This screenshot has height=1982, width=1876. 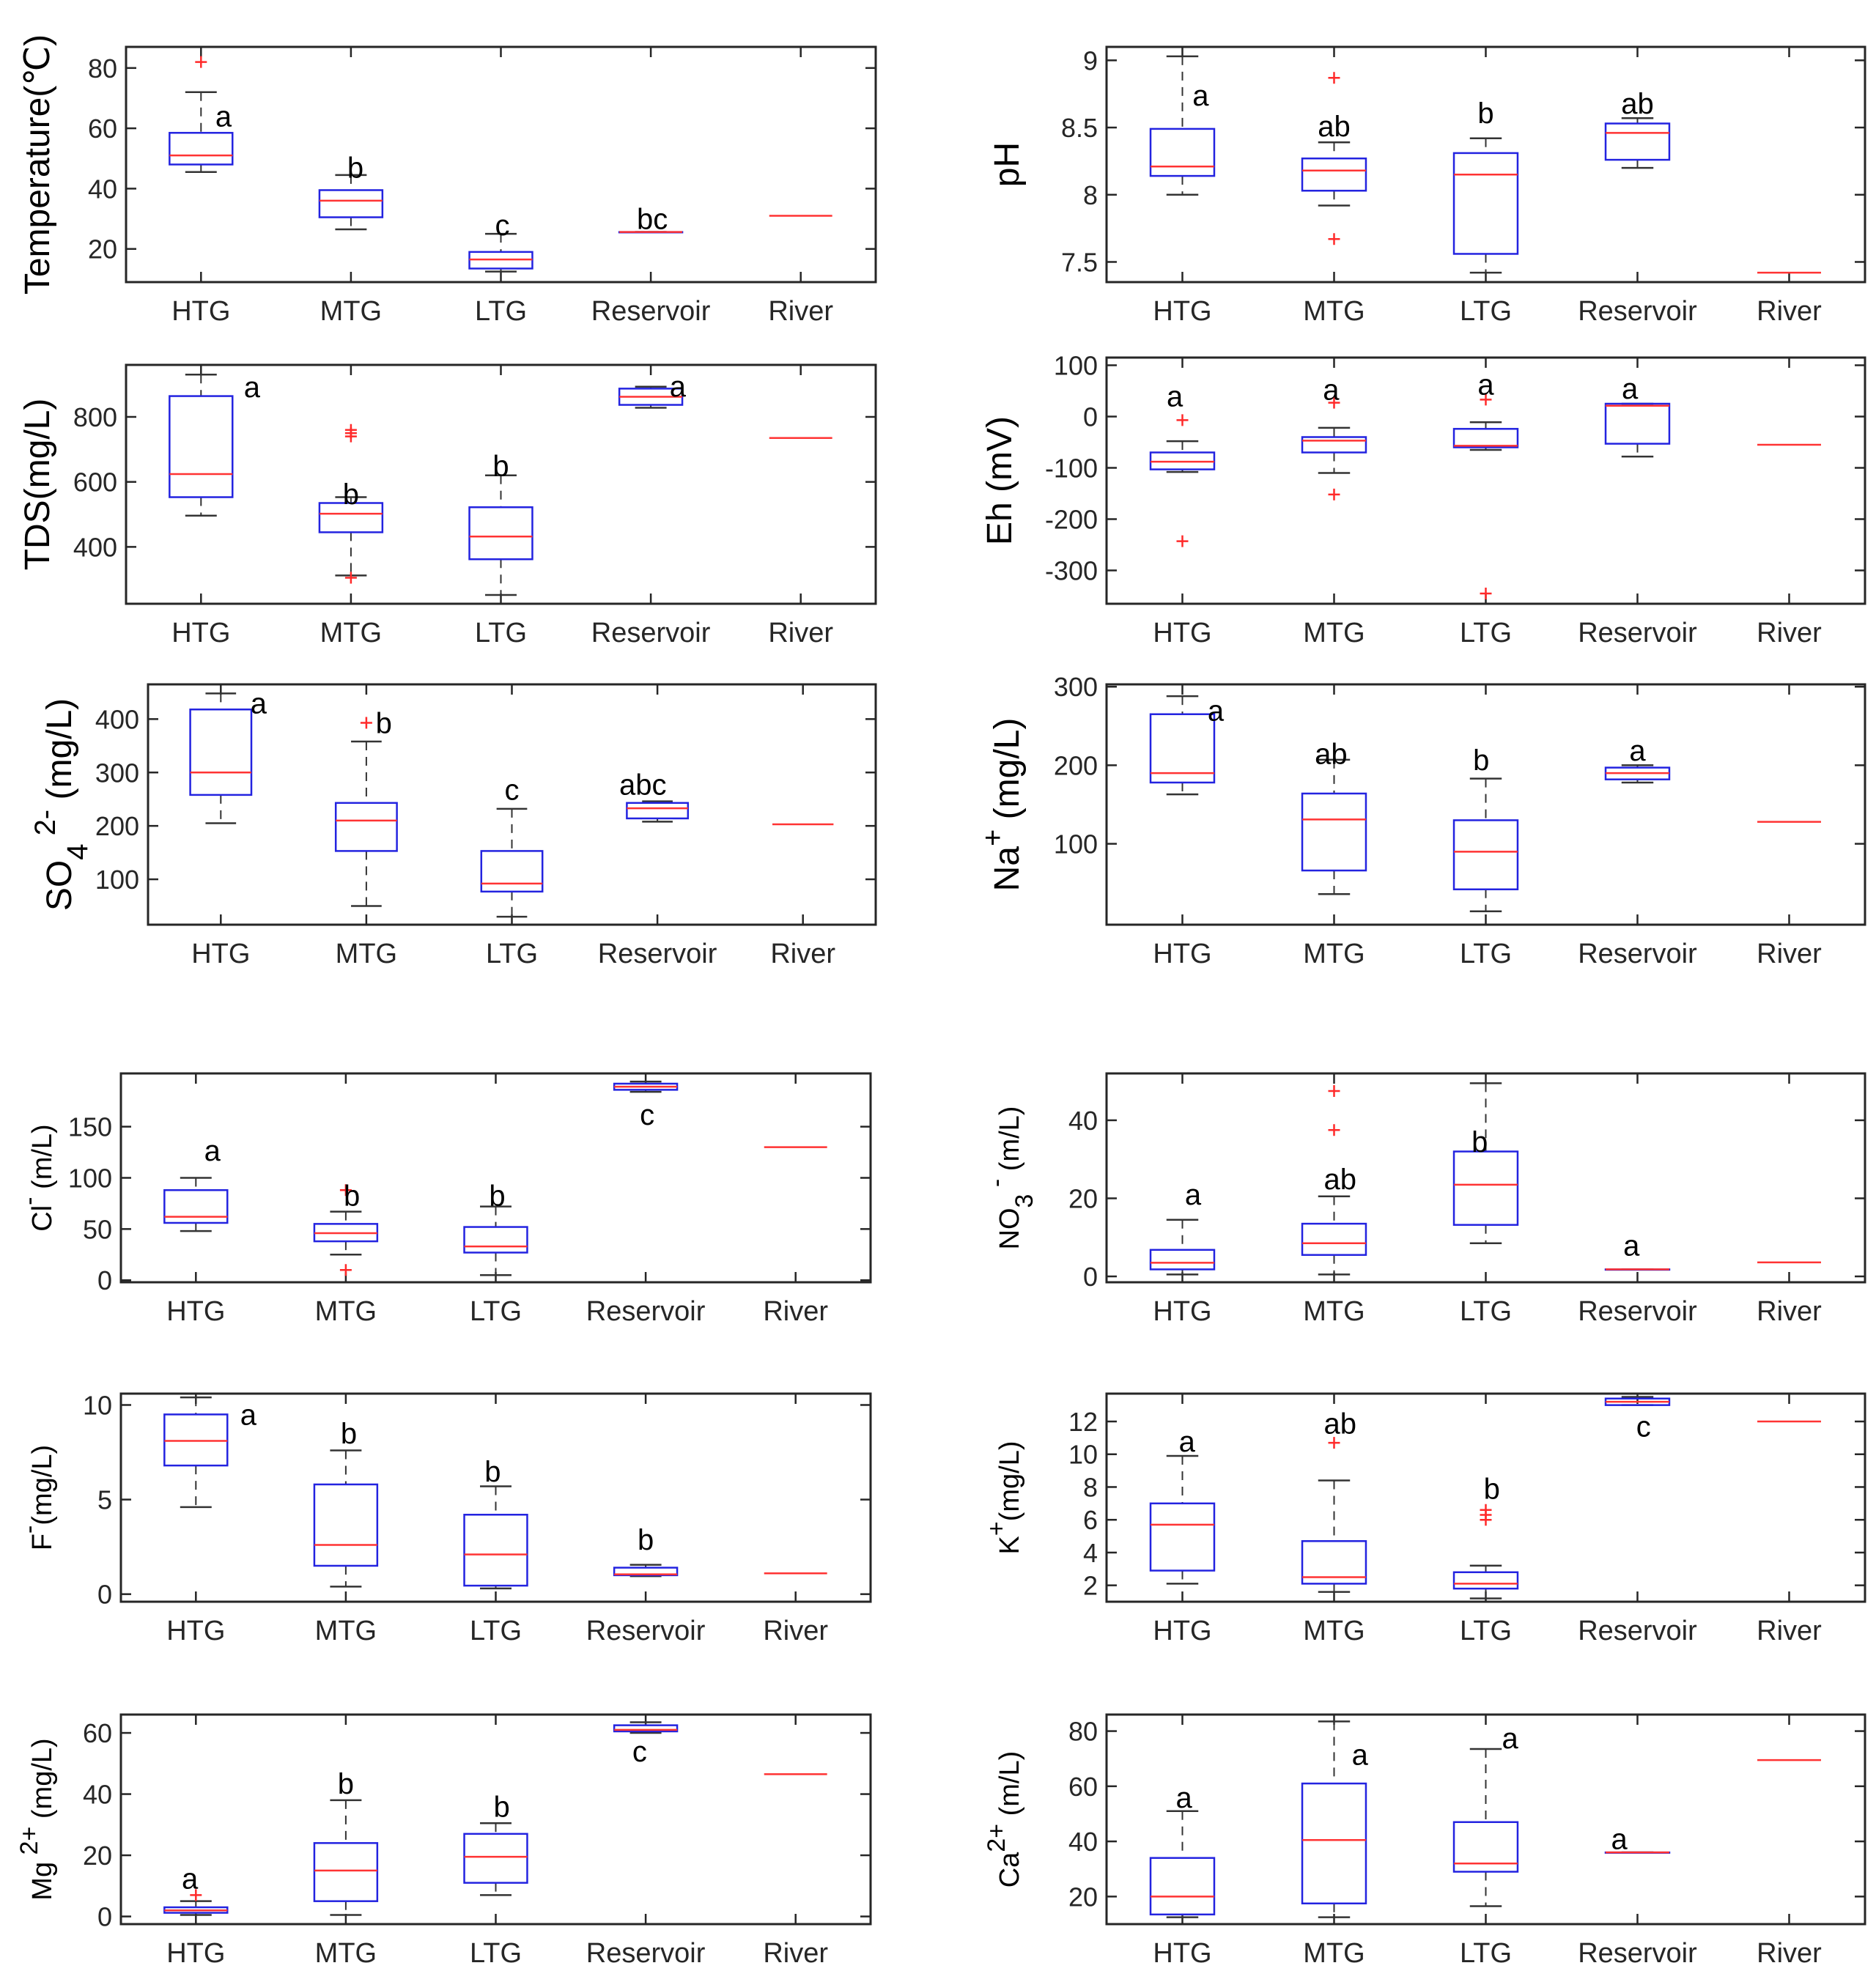 I want to click on y-tick-label: 100, so click(x=117, y=880).